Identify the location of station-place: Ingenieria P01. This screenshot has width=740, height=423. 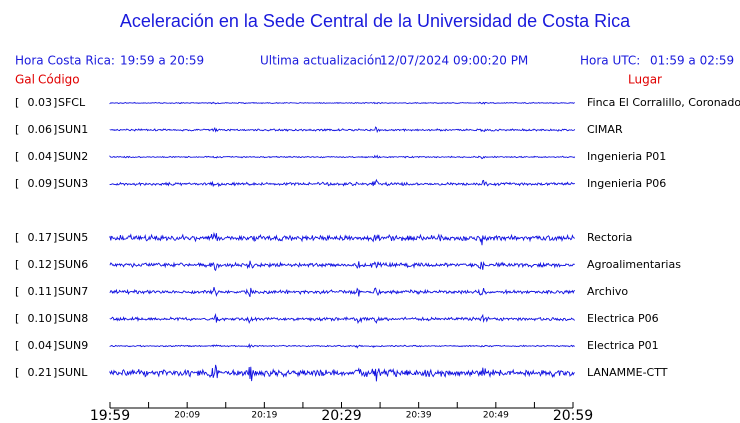
(626, 156).